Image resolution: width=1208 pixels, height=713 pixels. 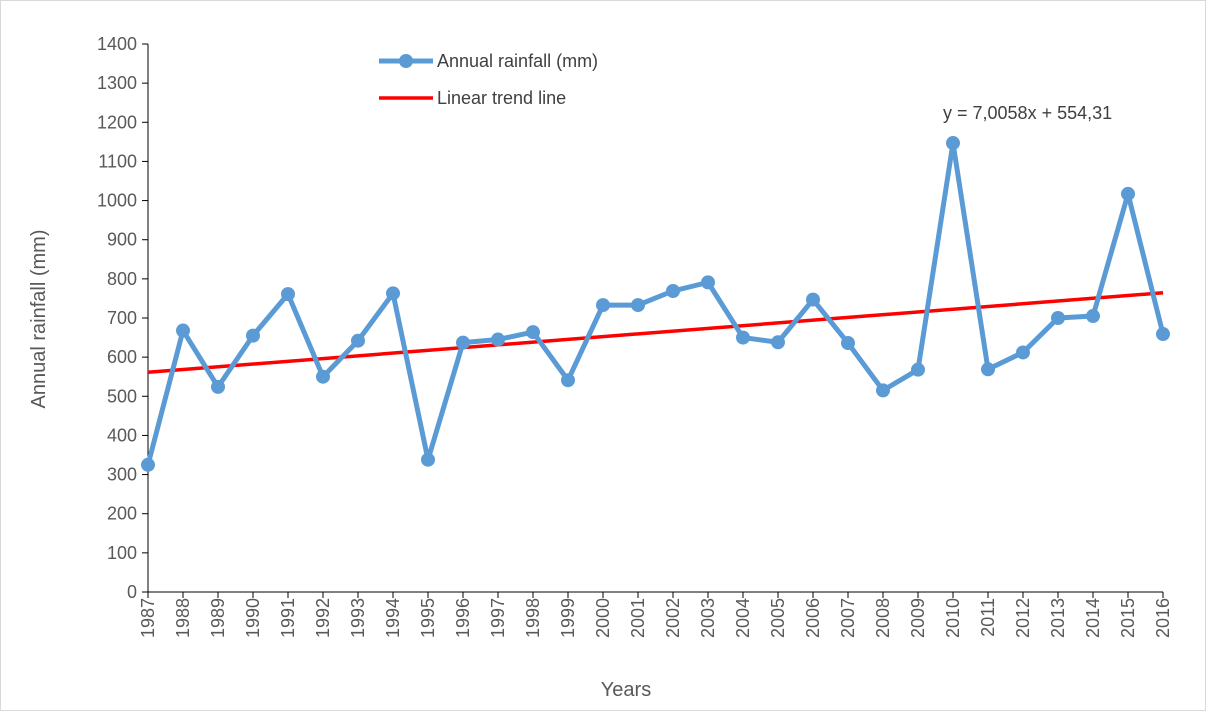 I want to click on y-tick-label: 1300, so click(x=117, y=83).